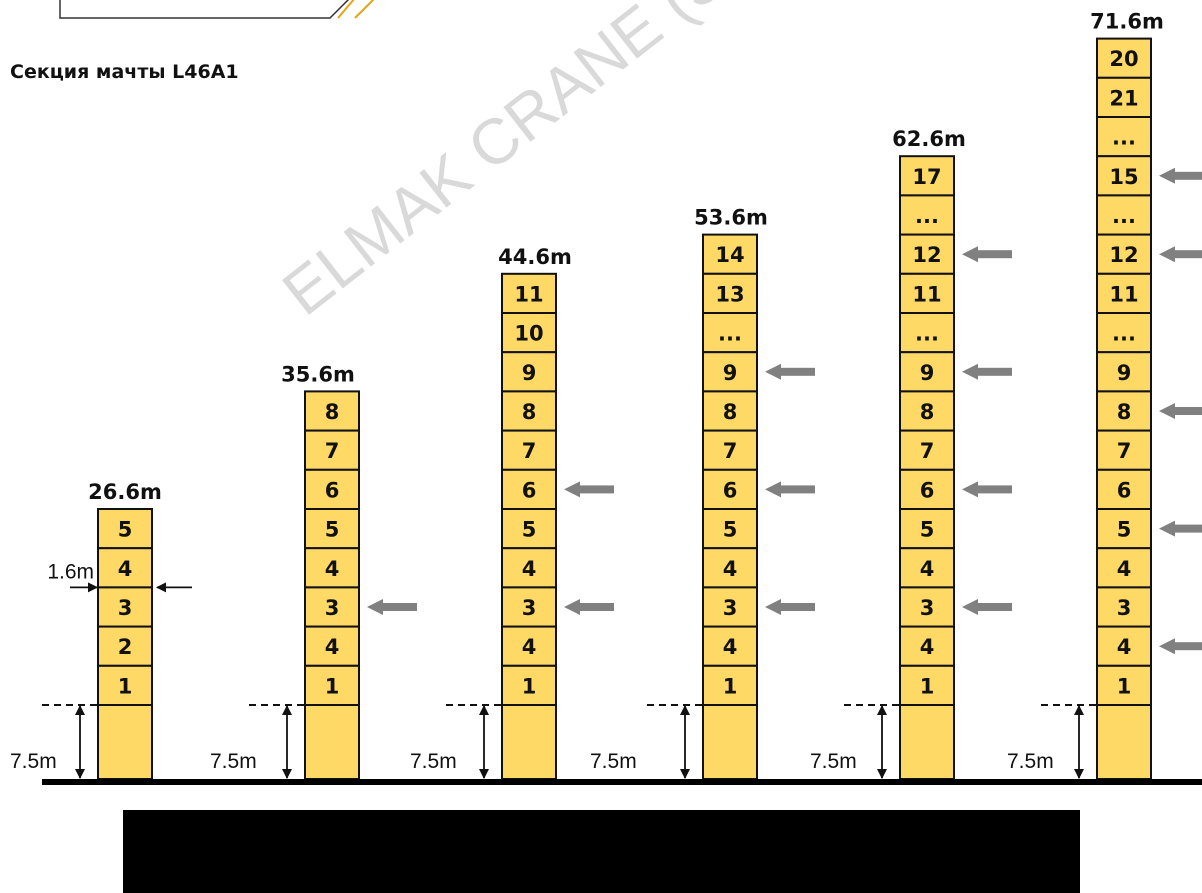  What do you see at coordinates (217, 9) in the screenshot?
I see `top-tab` at bounding box center [217, 9].